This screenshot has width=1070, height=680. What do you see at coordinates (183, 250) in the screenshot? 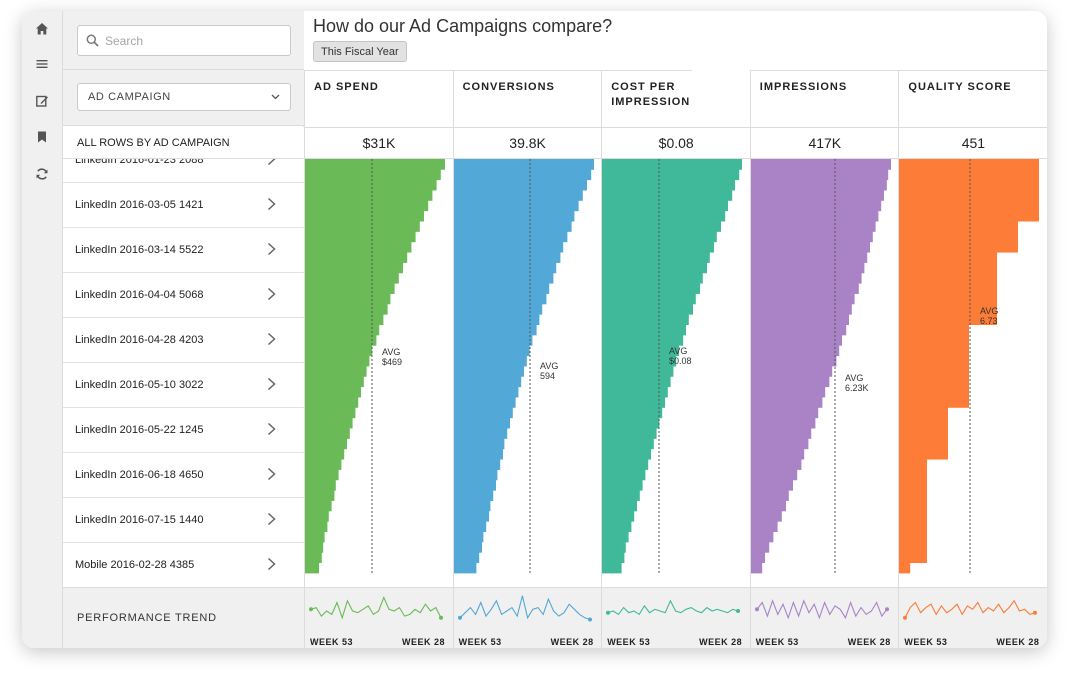
I see `campaign-row: LinkedIn 2016-03-14 5522` at bounding box center [183, 250].